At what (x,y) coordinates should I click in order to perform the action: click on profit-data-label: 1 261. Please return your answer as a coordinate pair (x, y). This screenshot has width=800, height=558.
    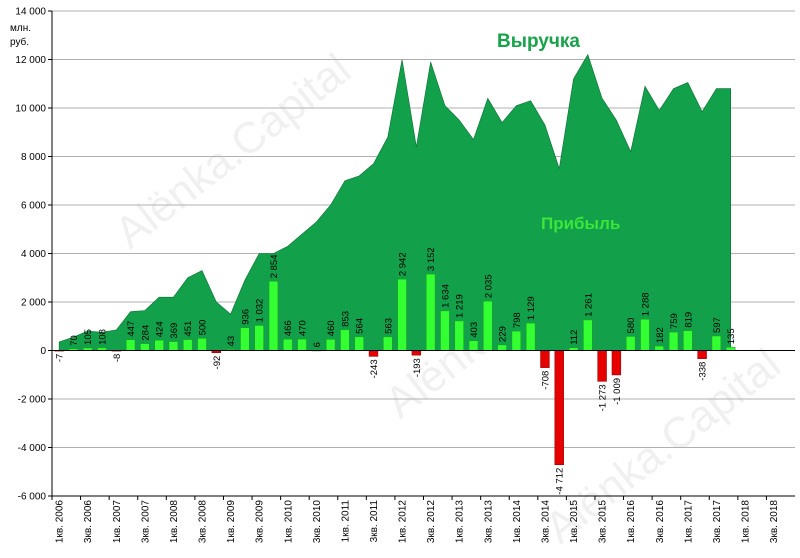
    Looking at the image, I should click on (588, 305).